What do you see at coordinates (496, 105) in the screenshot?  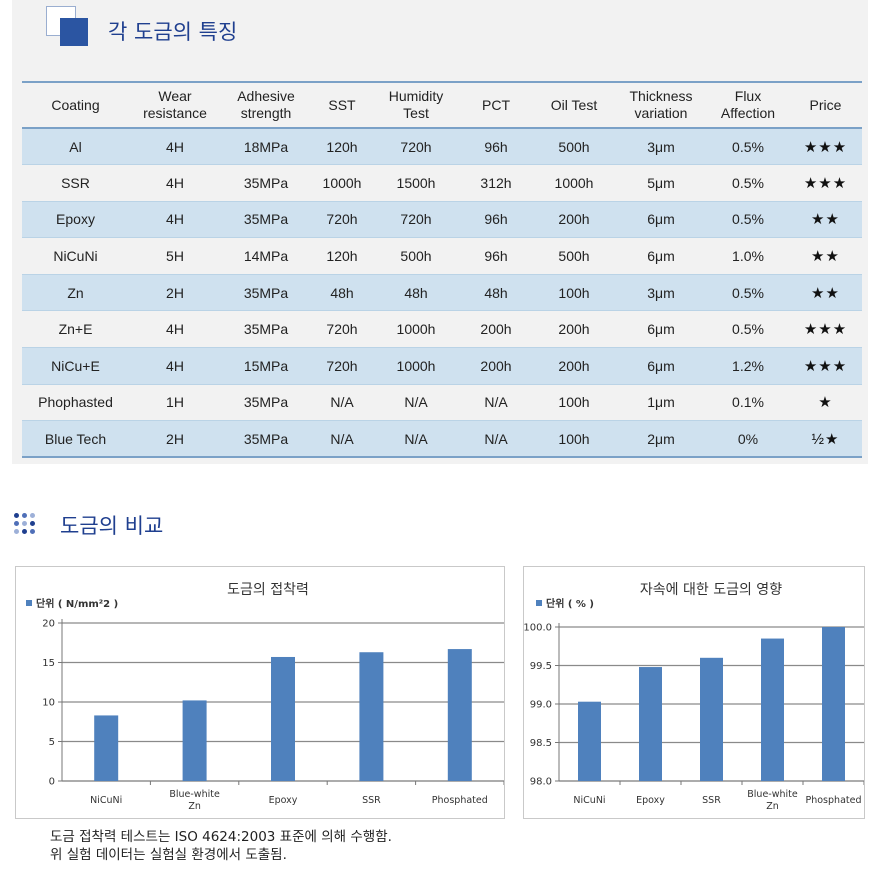 I see `column-header: PCT` at bounding box center [496, 105].